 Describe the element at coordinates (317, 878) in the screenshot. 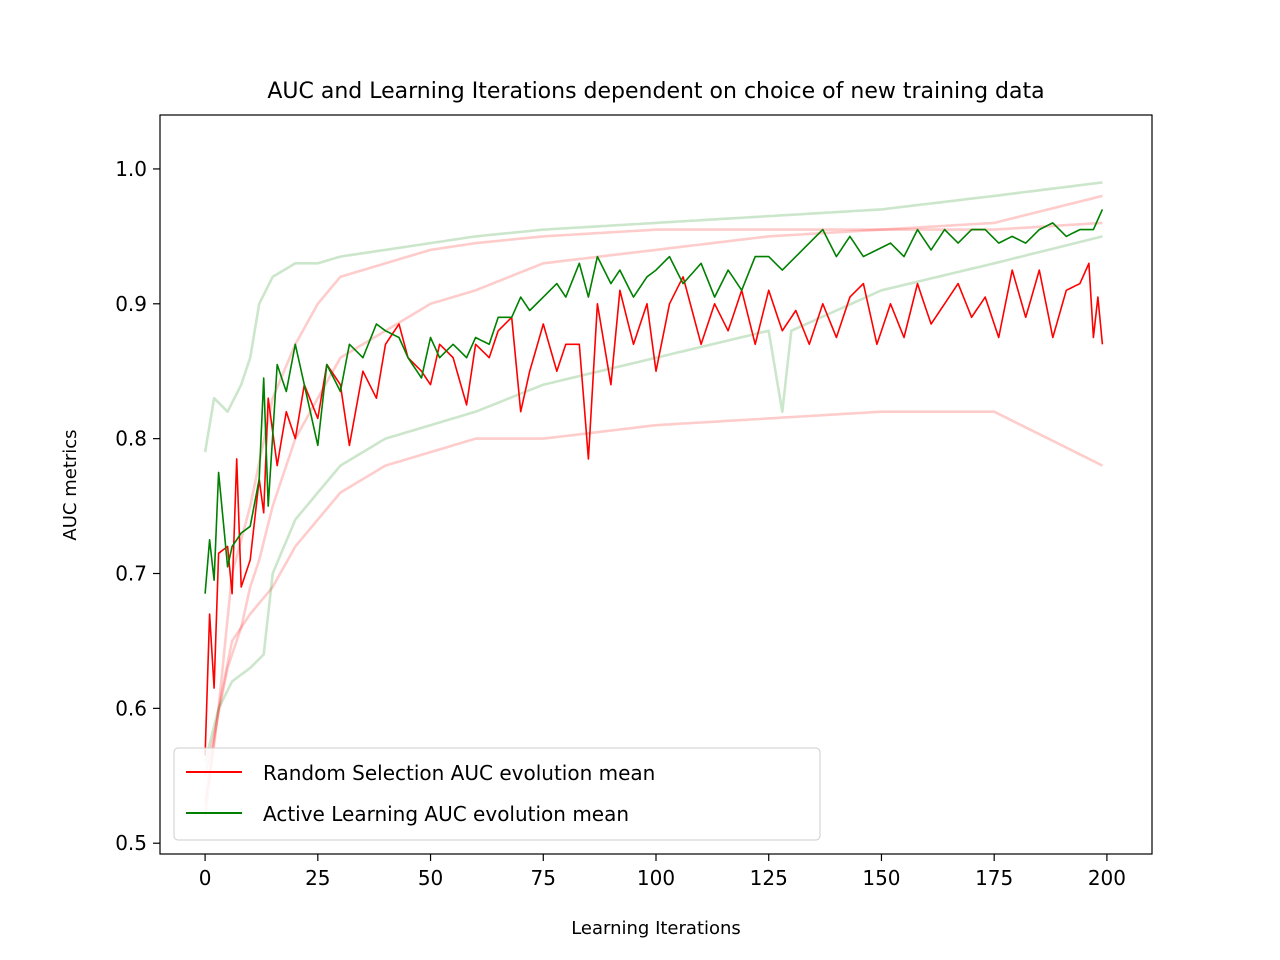

I see `x-tick-label: 25` at that location.